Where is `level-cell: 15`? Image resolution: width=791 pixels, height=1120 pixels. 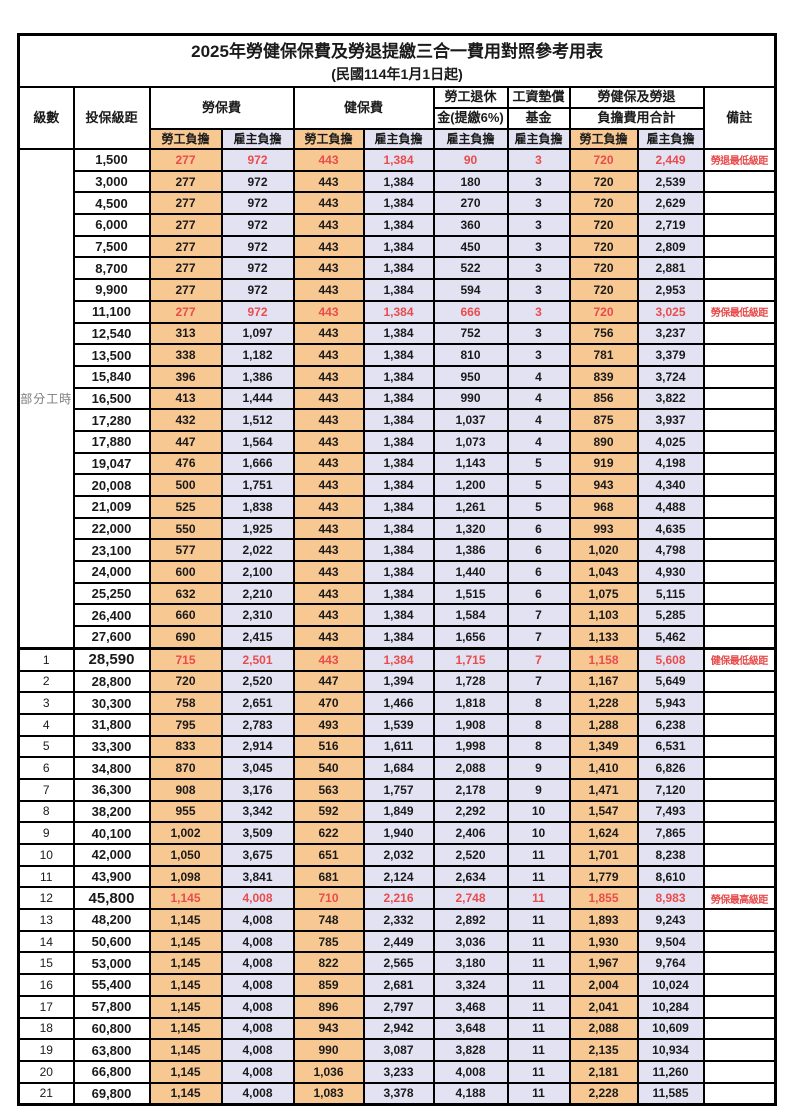 level-cell: 15 is located at coordinates (46, 963).